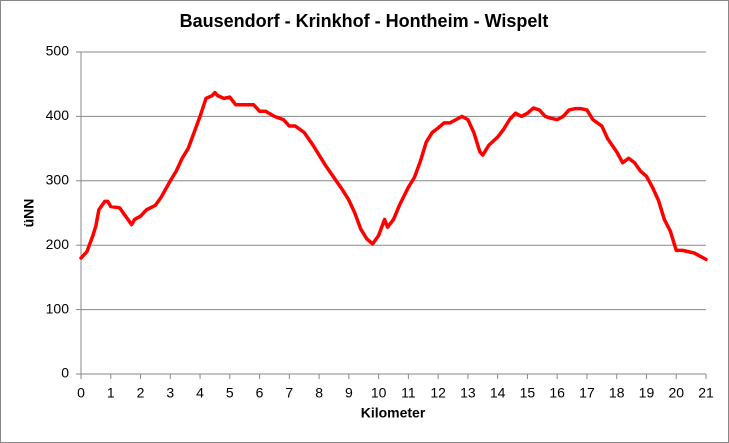 The width and height of the screenshot is (729, 443). What do you see at coordinates (200, 393) in the screenshot?
I see `x-tick-label: 4` at bounding box center [200, 393].